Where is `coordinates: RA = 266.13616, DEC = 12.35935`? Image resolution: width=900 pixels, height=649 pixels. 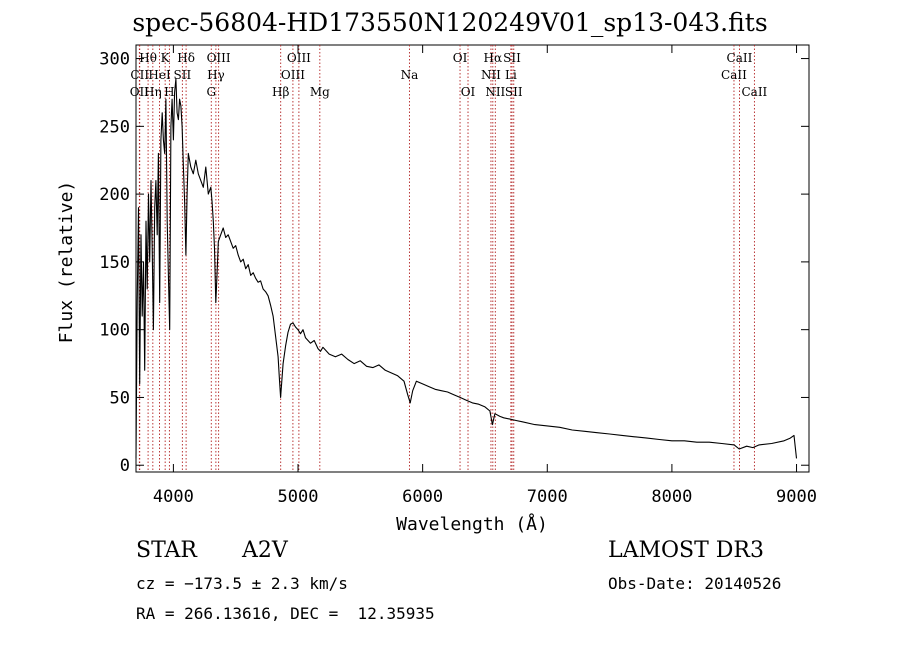 coordinates: RA = 266.13616, DEC = 12.35935 is located at coordinates (285, 613).